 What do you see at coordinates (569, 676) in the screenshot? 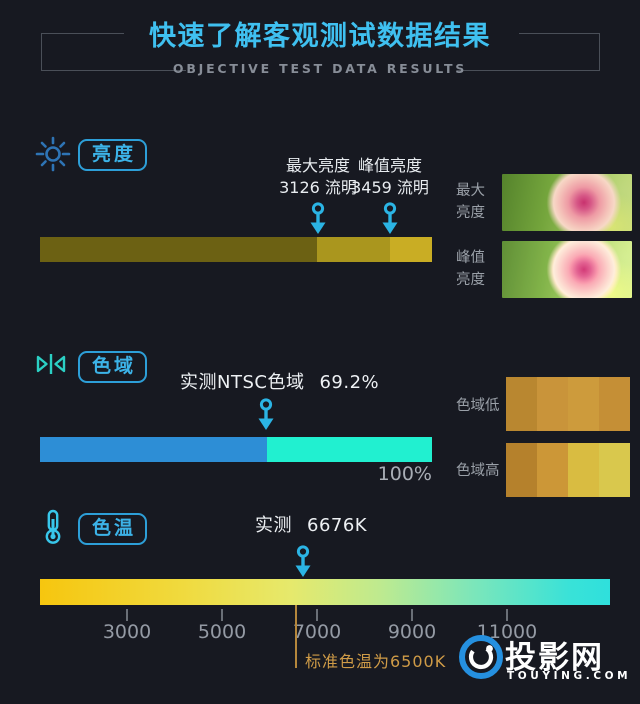
I see `brand-domain: TOUYING.COM` at bounding box center [569, 676].